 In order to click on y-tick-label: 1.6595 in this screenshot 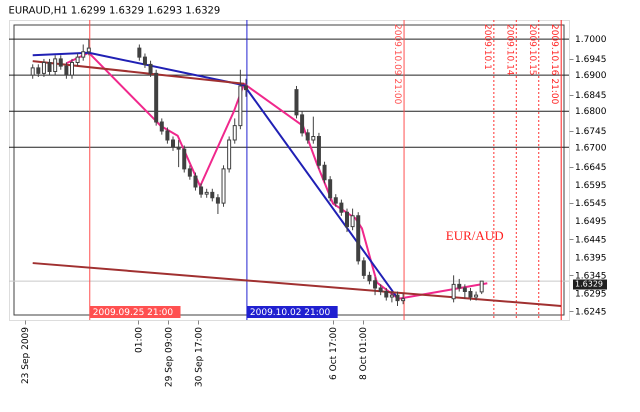, I will do `click(590, 186)`.